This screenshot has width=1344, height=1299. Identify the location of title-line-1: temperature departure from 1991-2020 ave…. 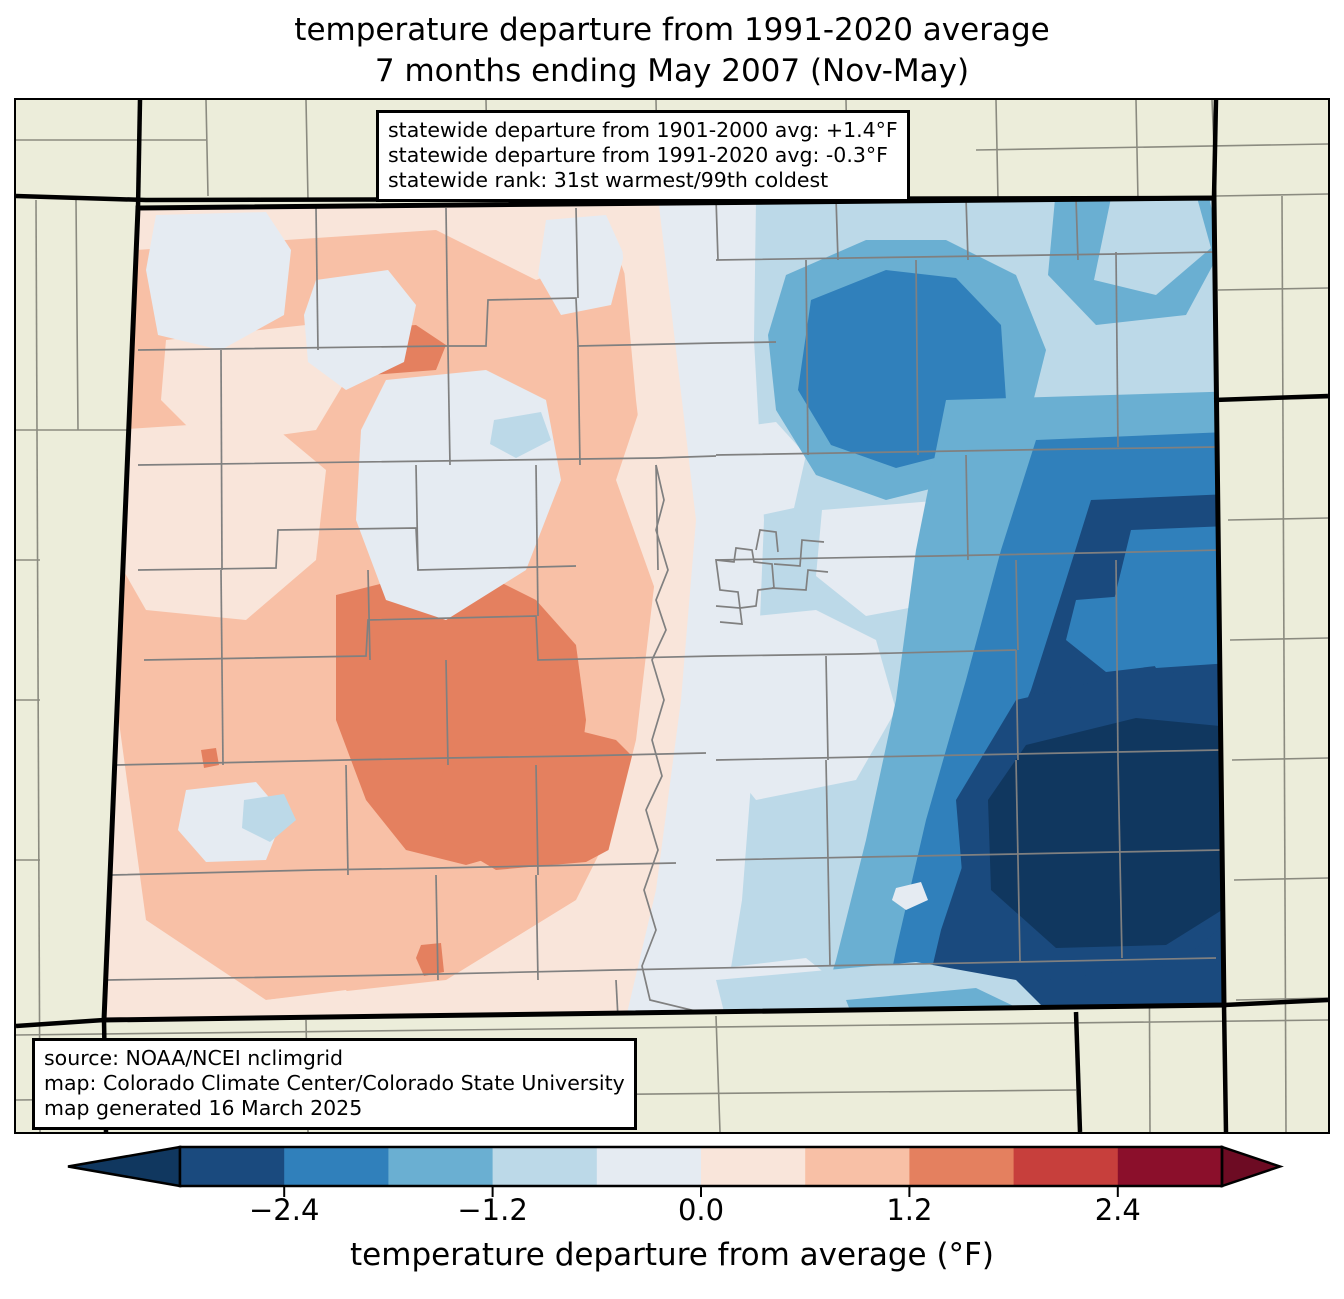
(672, 30).